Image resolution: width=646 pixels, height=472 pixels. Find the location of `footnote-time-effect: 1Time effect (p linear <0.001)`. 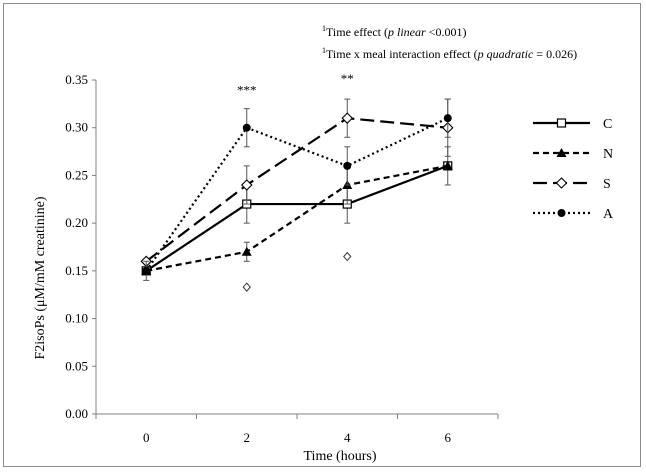

footnote-time-effect: 1Time effect (p linear <0.001) is located at coordinates (394, 31).